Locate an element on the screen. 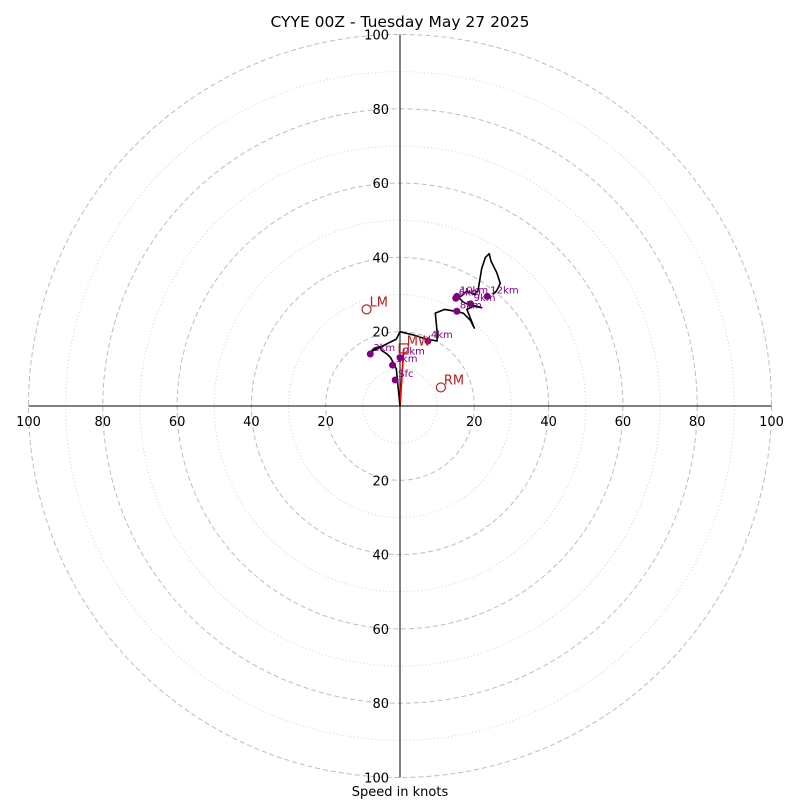 The width and height of the screenshot is (800, 800). tick-label-south: 60 is located at coordinates (380, 630).